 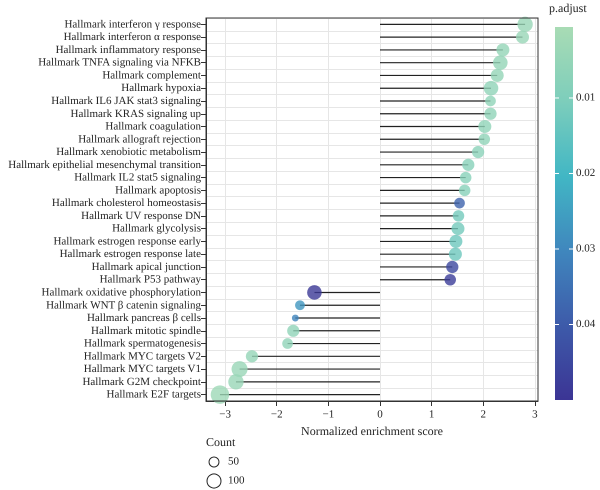 I want to click on y-tick-label: Hallmark WNT β catenin signaling, so click(x=124, y=305).